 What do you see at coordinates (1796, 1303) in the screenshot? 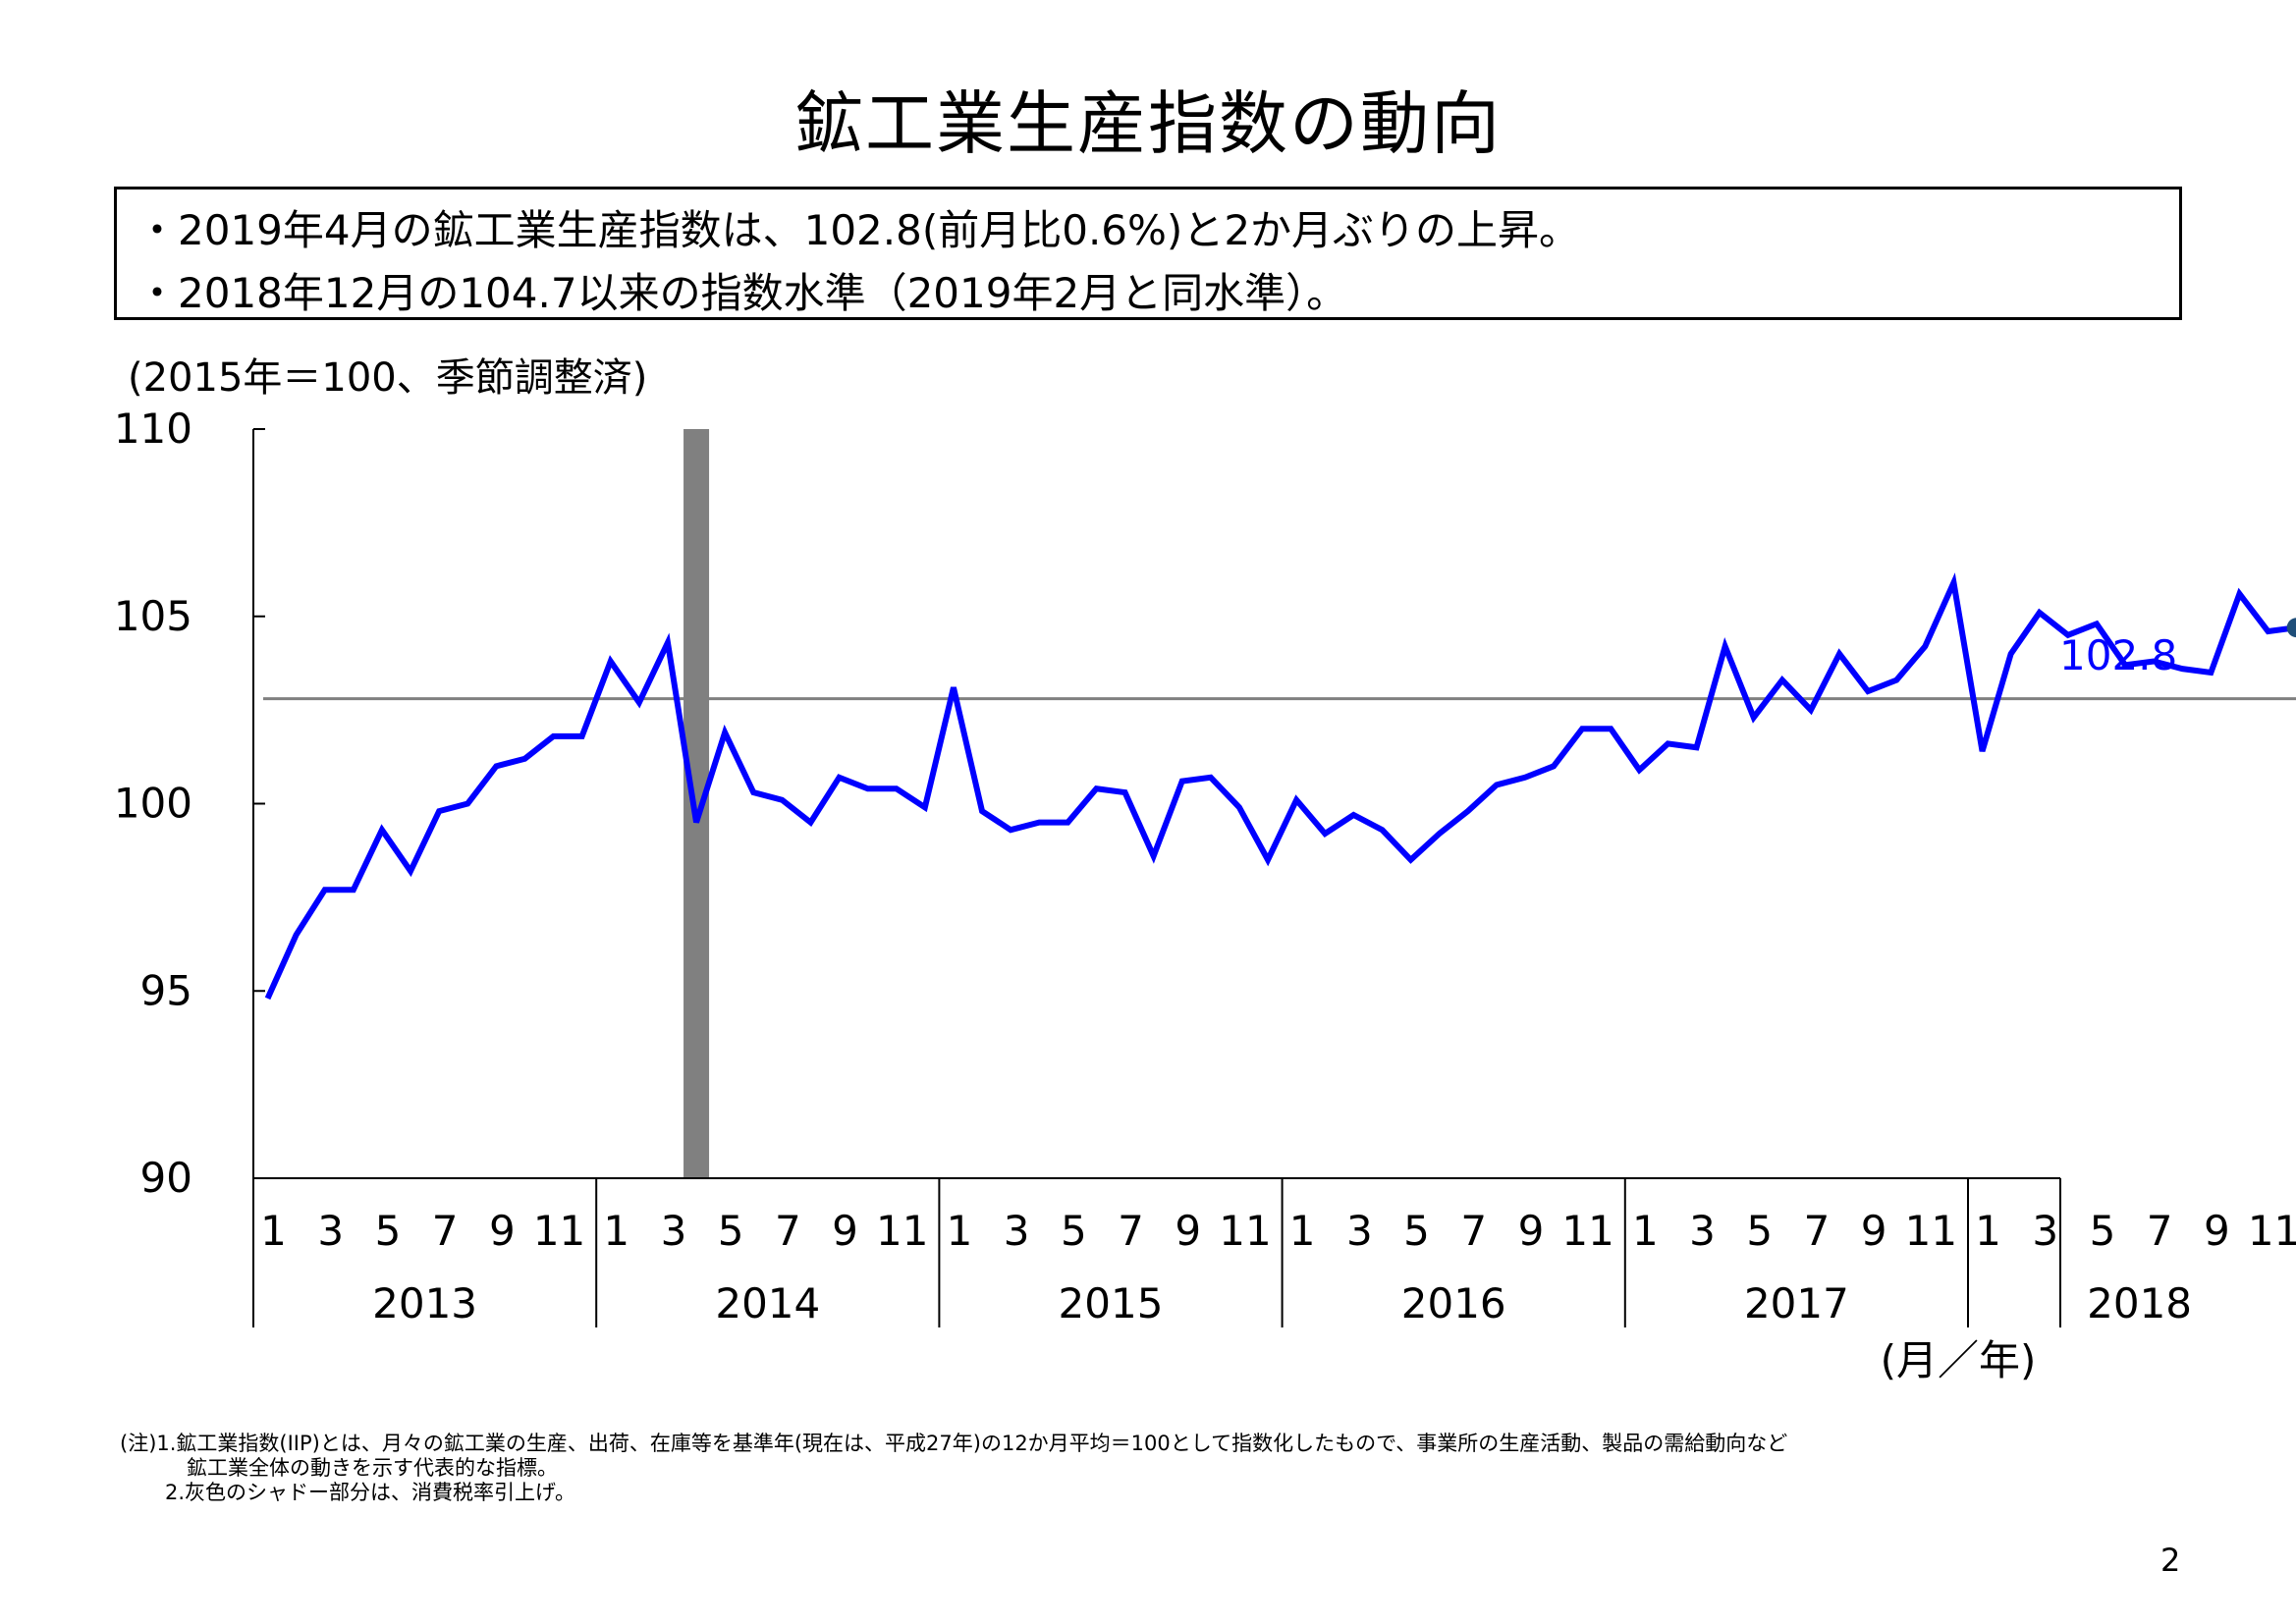
I see `year-label-2017: 2017` at bounding box center [1796, 1303].